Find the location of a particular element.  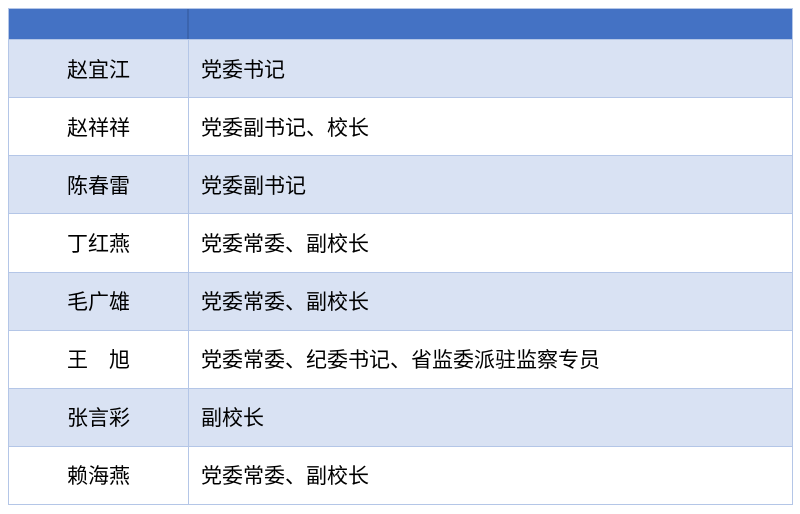

name-cell: 陈春雷 is located at coordinates (99, 185).